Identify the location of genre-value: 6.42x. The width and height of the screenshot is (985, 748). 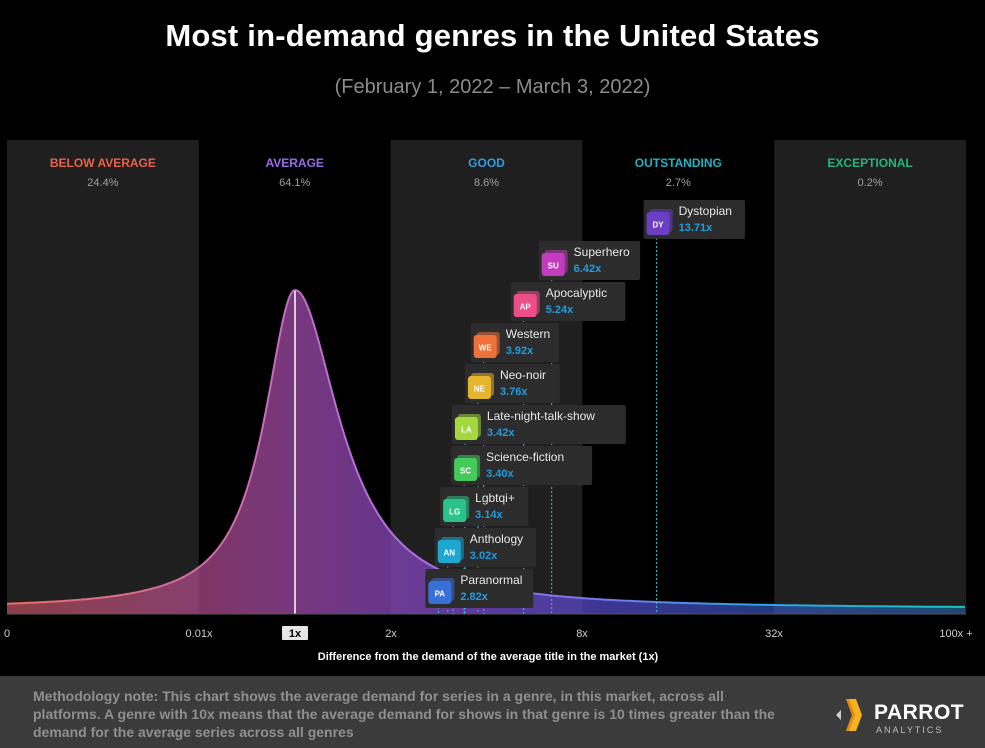
(588, 269).